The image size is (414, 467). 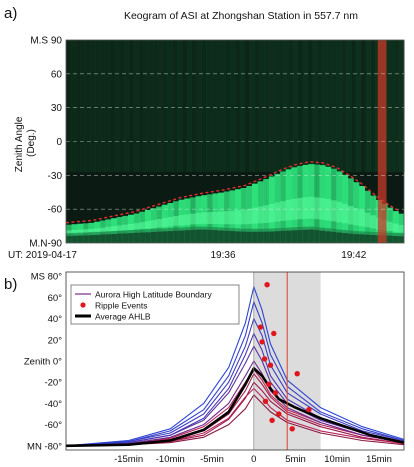 I want to click on legend-ripple-swatch, so click(x=83, y=305).